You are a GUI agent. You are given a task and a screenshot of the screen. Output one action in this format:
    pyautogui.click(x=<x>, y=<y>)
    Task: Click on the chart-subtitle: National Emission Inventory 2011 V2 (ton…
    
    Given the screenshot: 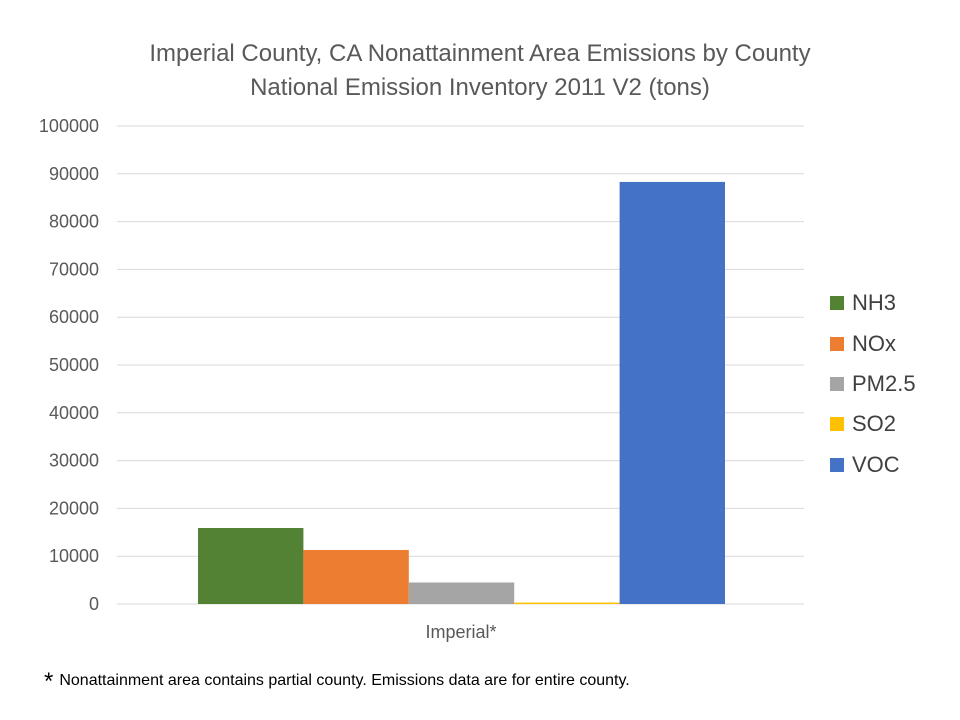 What is the action you would take?
    pyautogui.click(x=480, y=87)
    